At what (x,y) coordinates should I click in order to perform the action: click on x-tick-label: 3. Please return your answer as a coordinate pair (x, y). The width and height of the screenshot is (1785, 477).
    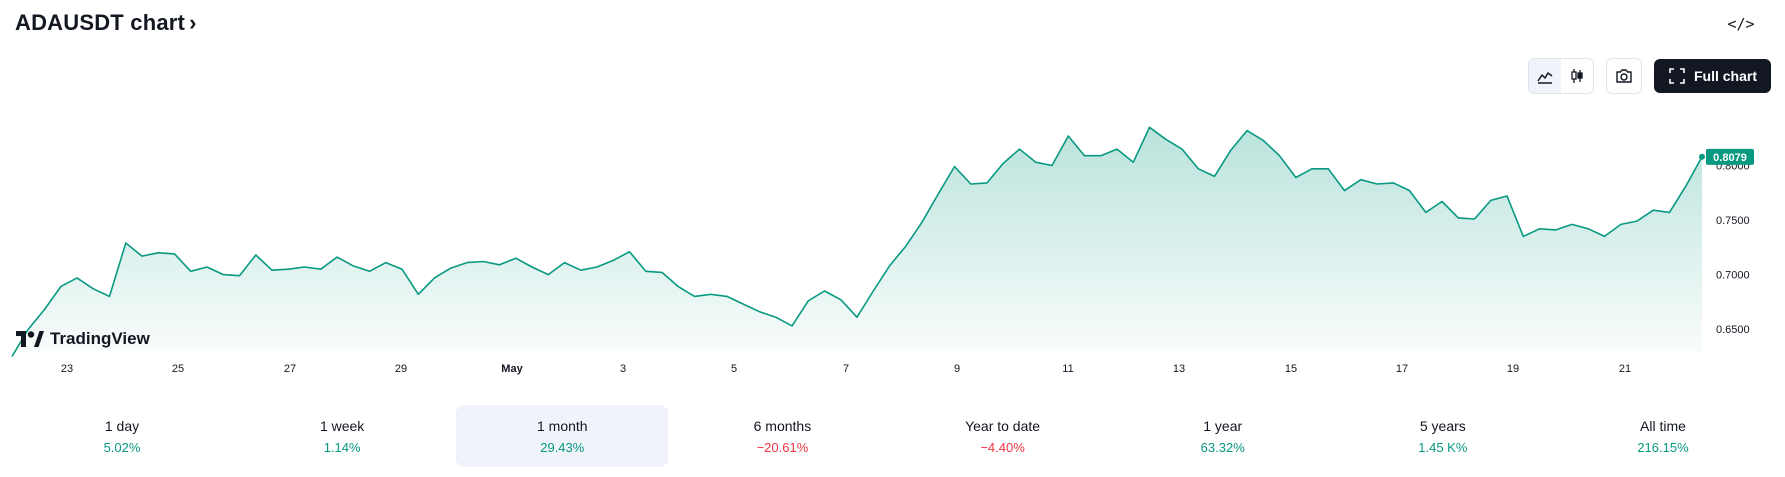
    Looking at the image, I should click on (623, 369).